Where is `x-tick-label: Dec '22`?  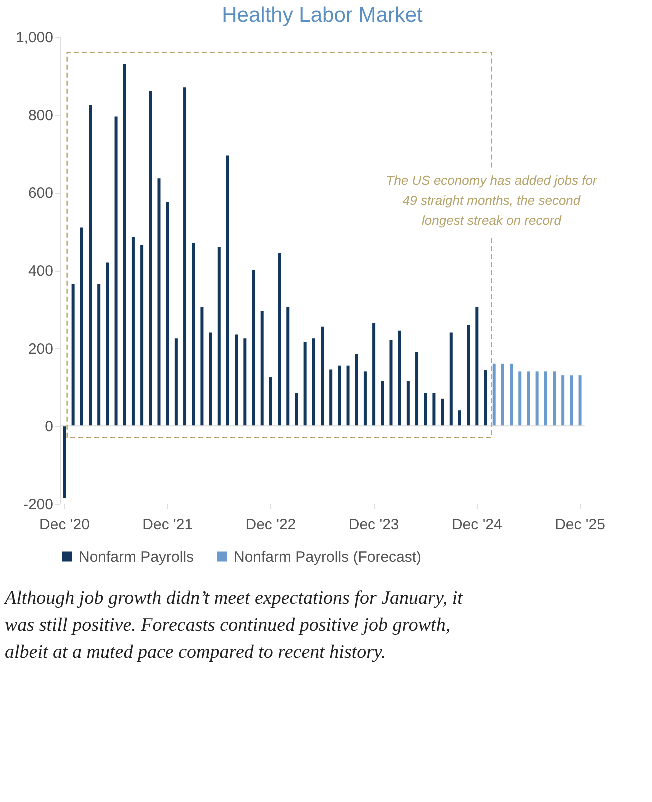 x-tick-label: Dec '22 is located at coordinates (271, 525).